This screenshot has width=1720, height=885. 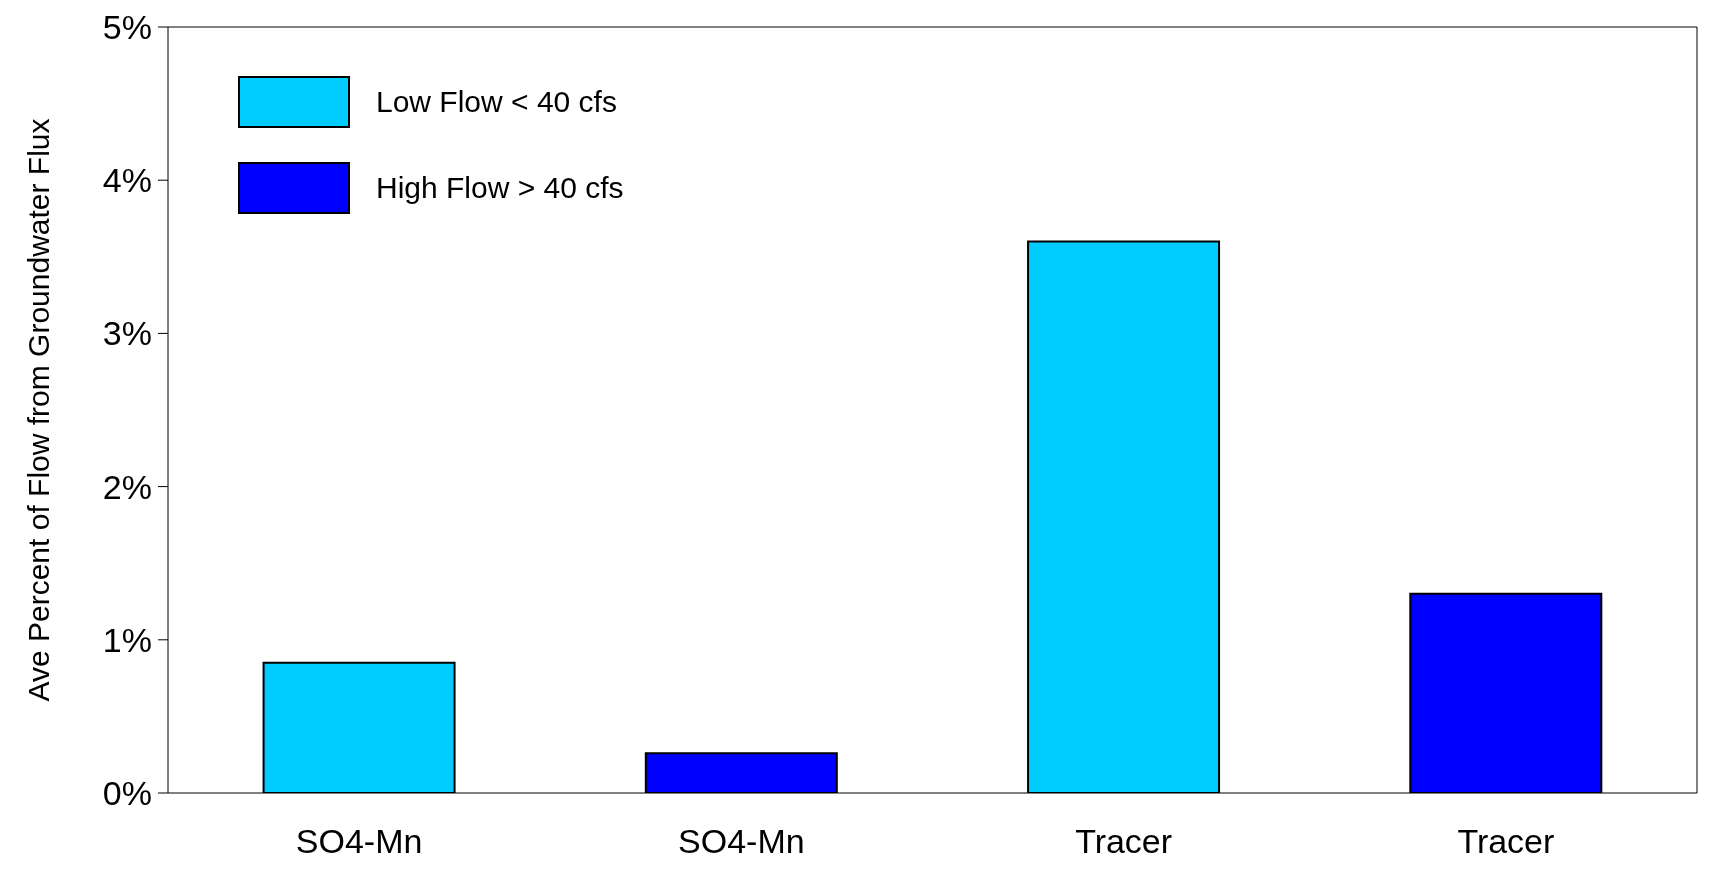 I want to click on y-axis-title: Ave Percent of Flow from Groundwater Flux, so click(x=38, y=410).